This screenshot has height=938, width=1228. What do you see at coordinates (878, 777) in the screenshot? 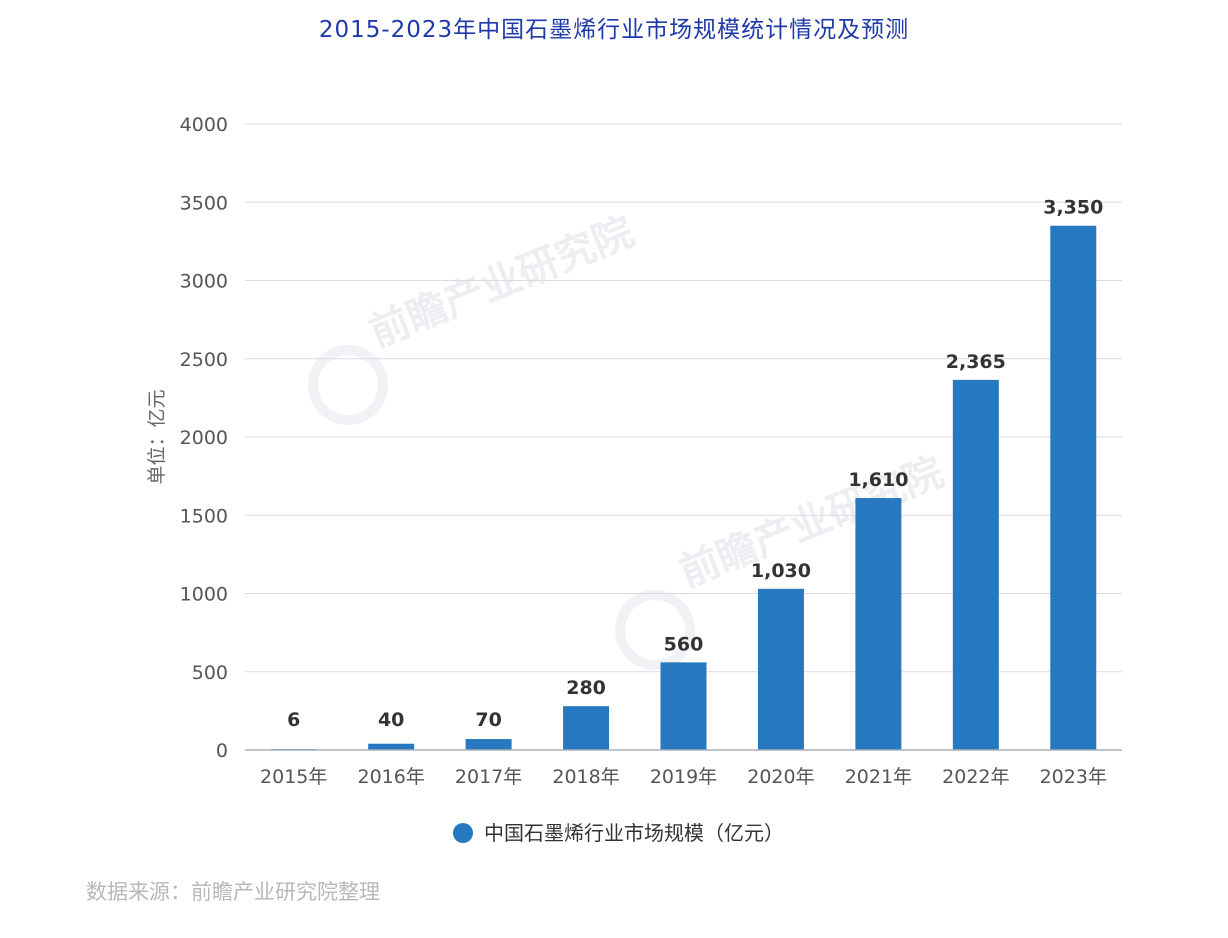
I see `x-tick-label: 2021年` at bounding box center [878, 777].